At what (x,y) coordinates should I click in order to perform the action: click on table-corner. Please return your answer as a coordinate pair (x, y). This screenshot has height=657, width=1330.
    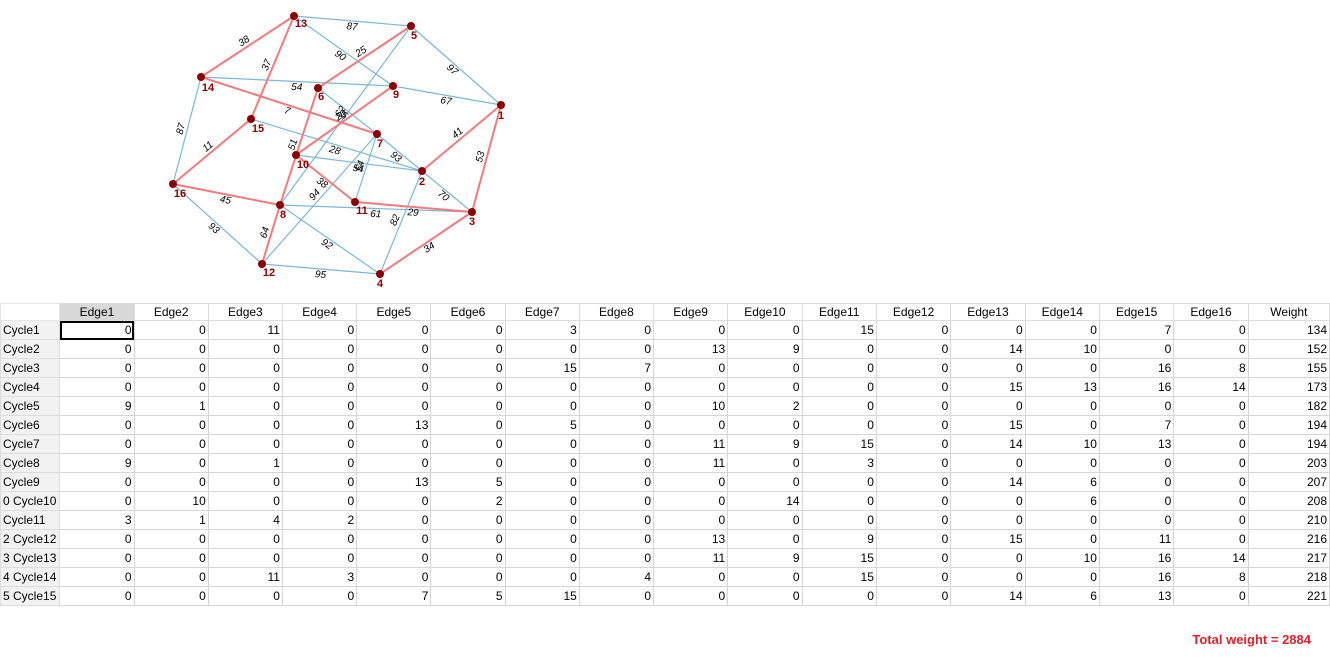
    Looking at the image, I should click on (30, 312).